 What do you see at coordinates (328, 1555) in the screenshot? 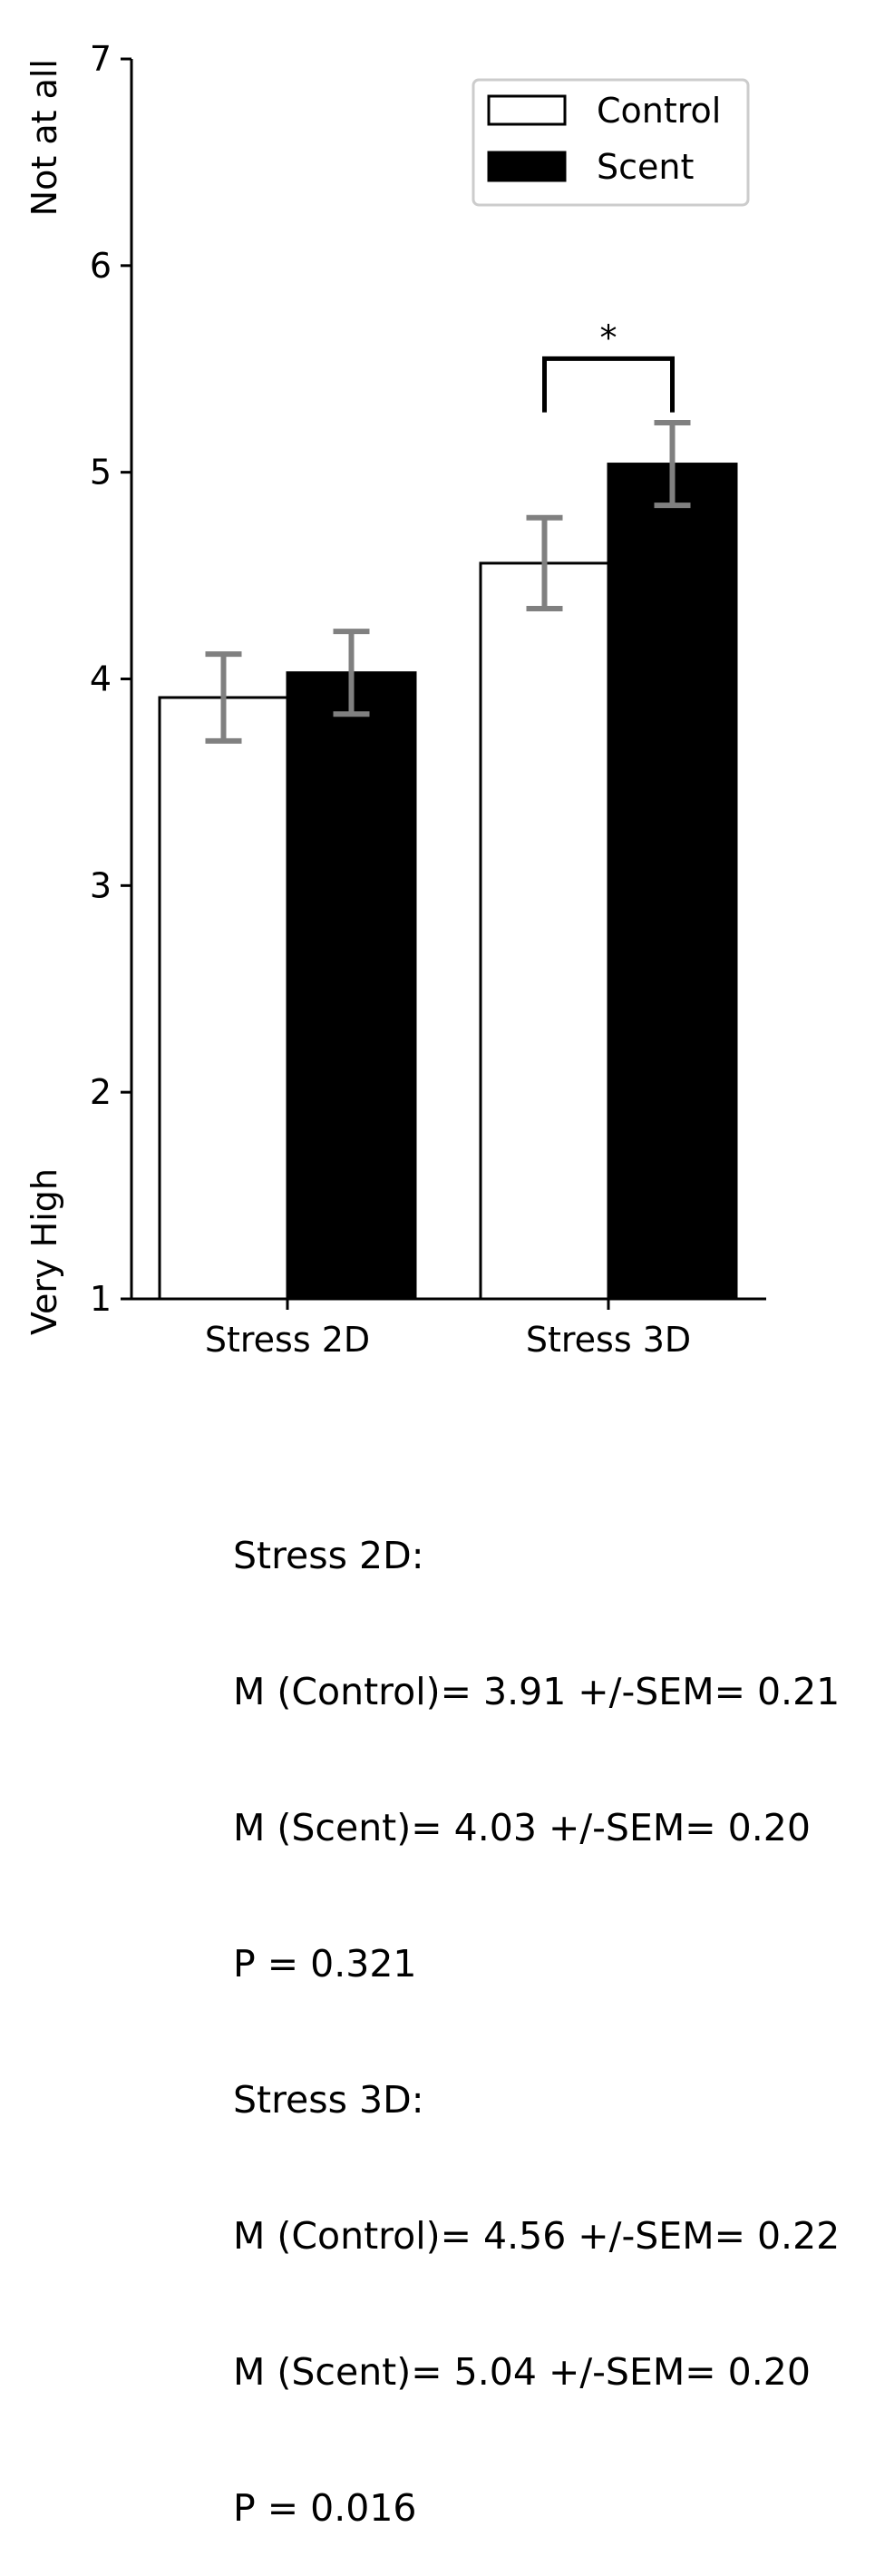
I see `stats-line: Stress 2D:` at bounding box center [328, 1555].